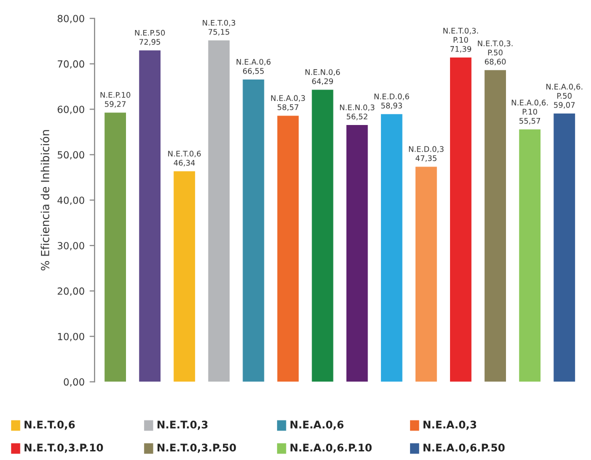 The height and width of the screenshot is (460, 591). I want to click on text: N.E.A.0,6.P.10, so click(331, 448).